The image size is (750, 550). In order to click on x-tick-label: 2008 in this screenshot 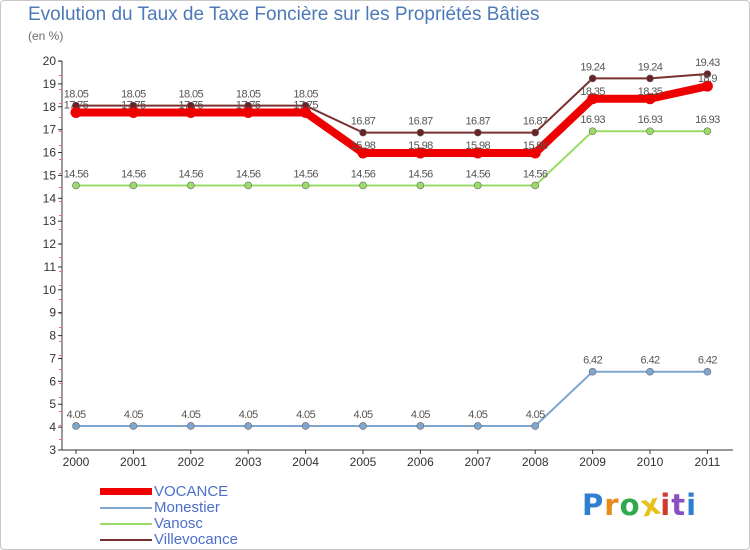, I will do `click(535, 462)`.